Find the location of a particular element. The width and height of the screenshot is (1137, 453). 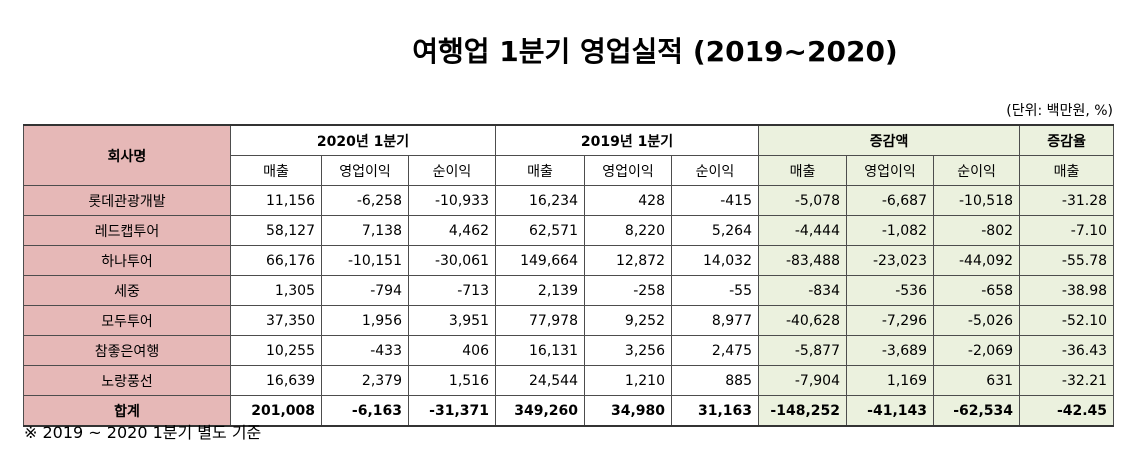

value-cell: -10,933 is located at coordinates (452, 200).